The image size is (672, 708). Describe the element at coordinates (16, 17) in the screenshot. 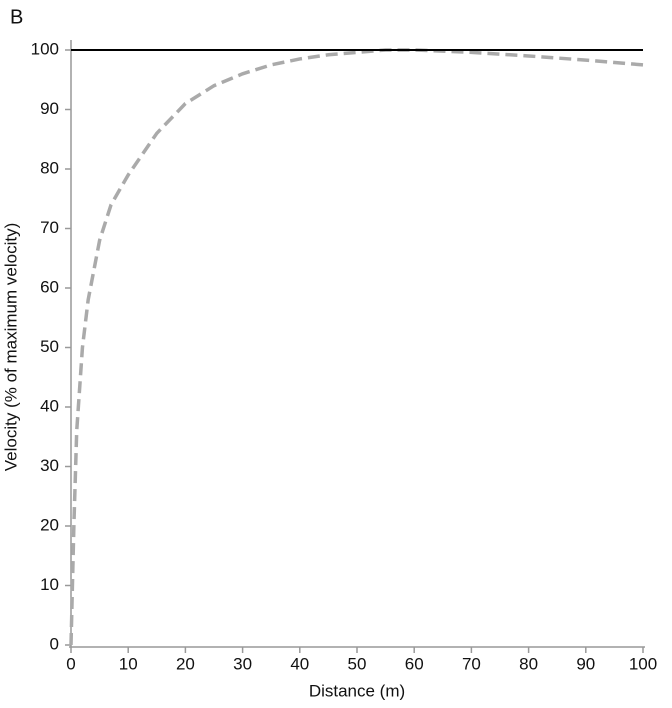

I see `panel-label: B` at that location.